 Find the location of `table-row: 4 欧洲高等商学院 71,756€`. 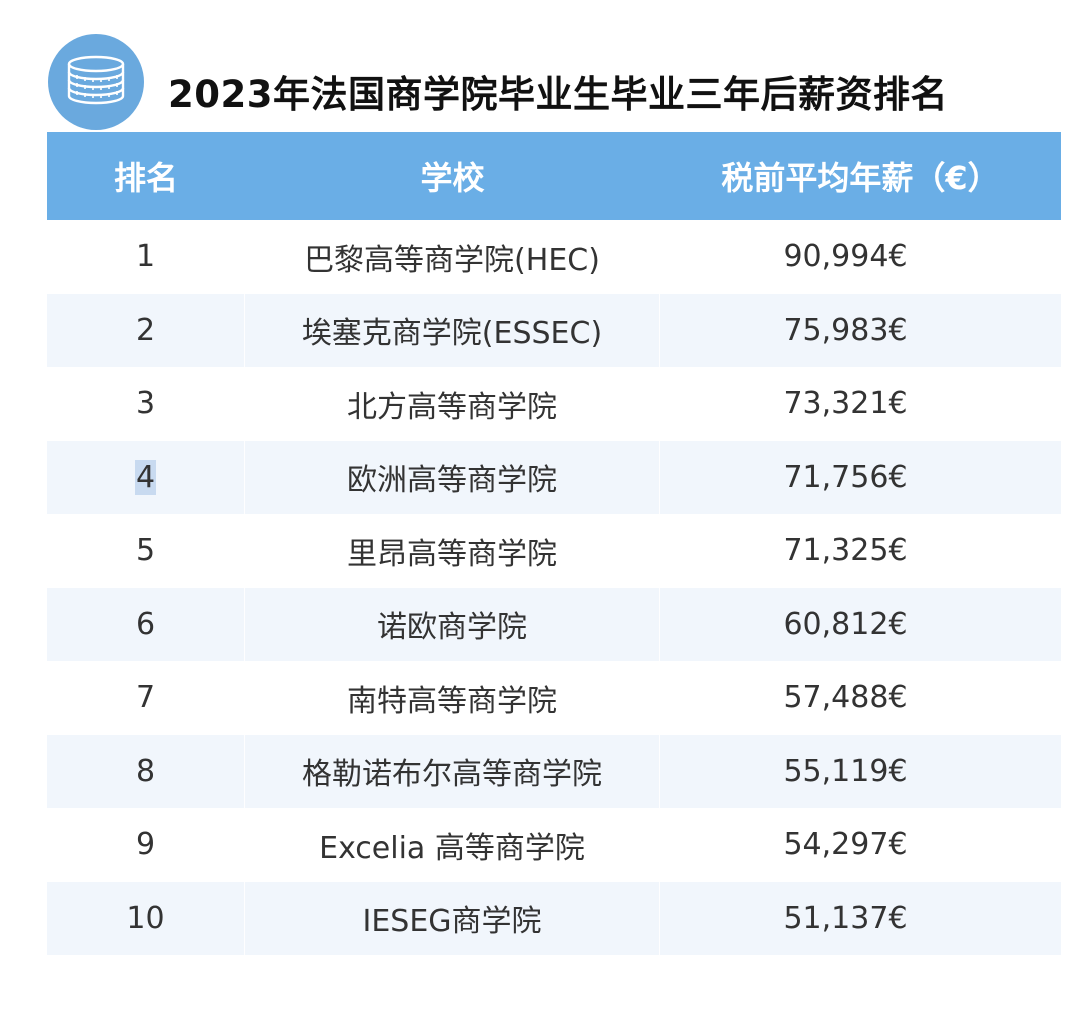

table-row: 4 欧洲高等商学院 71,756€ is located at coordinates (554, 477).